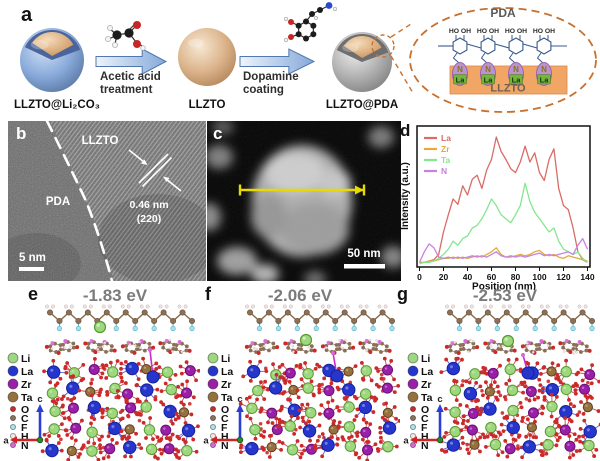 Image resolution: width=600 pixels, height=461 pixels. What do you see at coordinates (31, 269) in the screenshot?
I see `scale-bar-b` at bounding box center [31, 269].